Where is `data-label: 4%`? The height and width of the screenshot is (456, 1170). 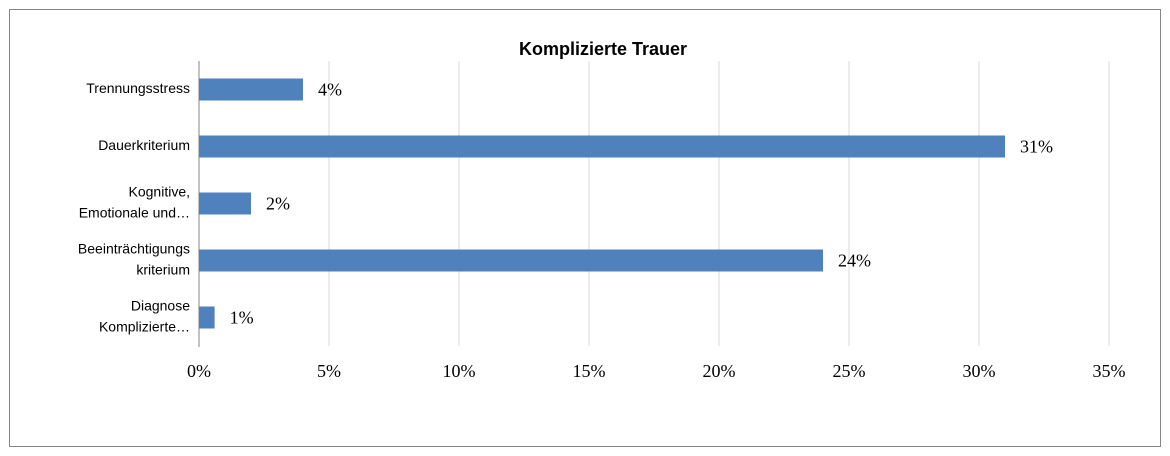
data-label: 4% is located at coordinates (330, 90).